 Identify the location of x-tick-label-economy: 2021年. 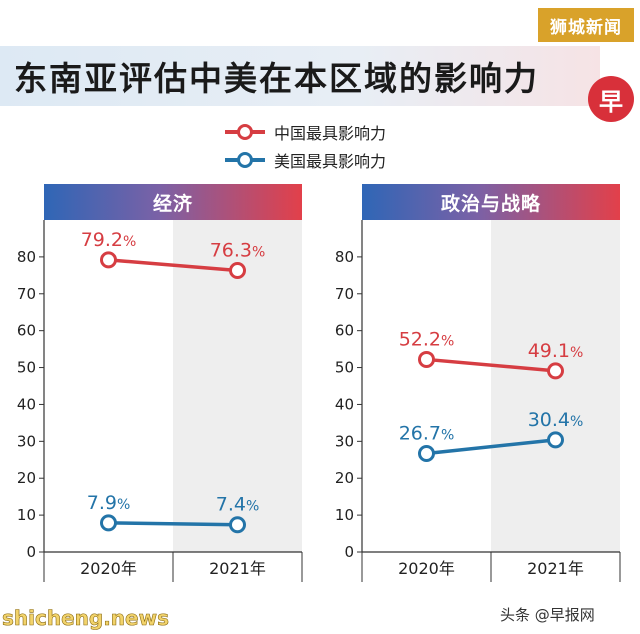
(237, 568).